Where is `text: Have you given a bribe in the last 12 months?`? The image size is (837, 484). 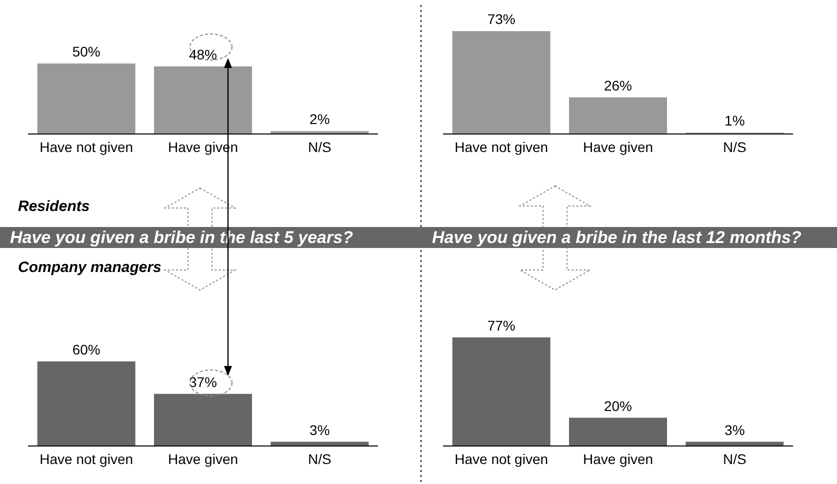
text: Have you given a bribe in the last 12 months? is located at coordinates (617, 238).